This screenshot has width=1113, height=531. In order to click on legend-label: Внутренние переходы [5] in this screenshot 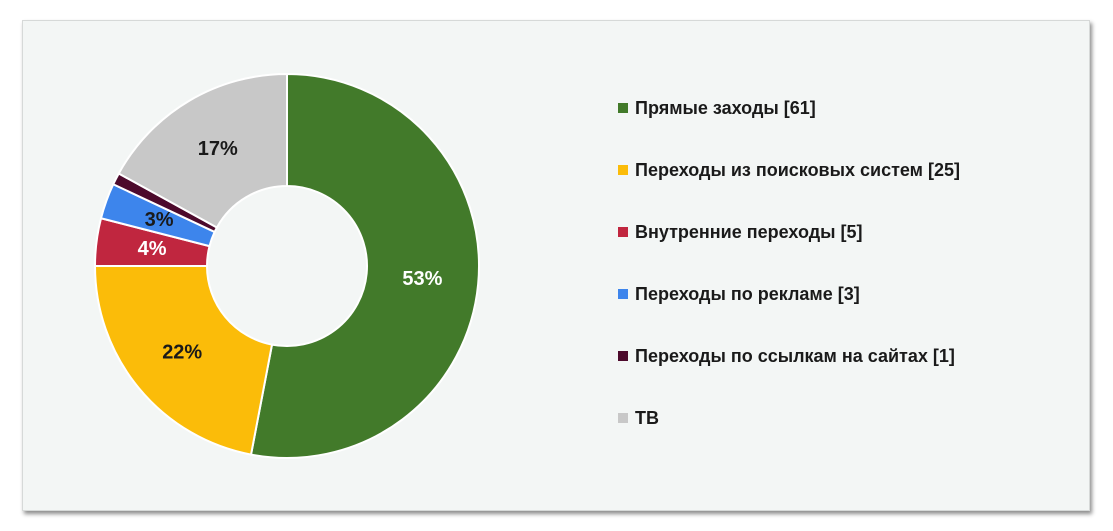, I will do `click(749, 231)`.